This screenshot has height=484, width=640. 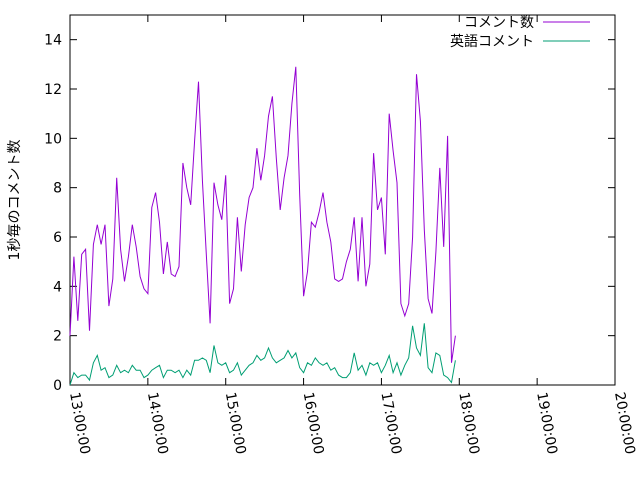 I want to click on x-tick-label: 20:00:00, so click(x=624, y=423).